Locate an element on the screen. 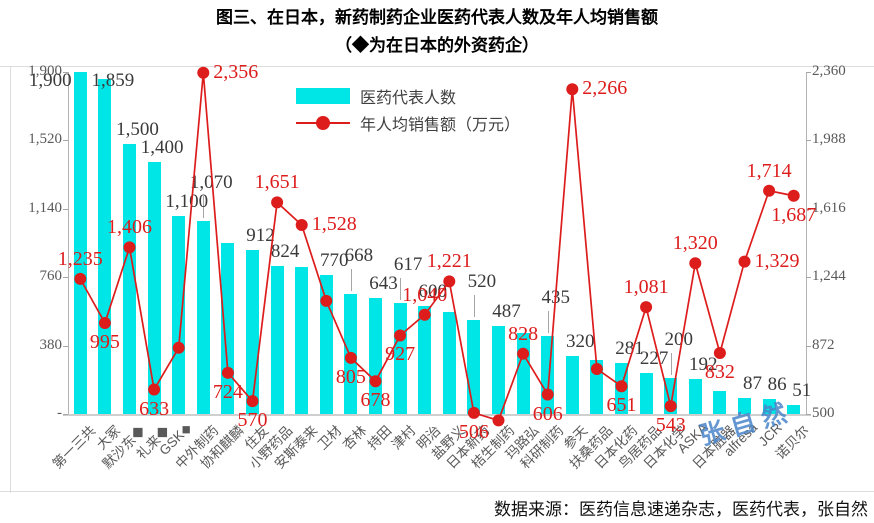 This screenshot has width=874, height=523. line-legend-marker-icon is located at coordinates (323, 122).